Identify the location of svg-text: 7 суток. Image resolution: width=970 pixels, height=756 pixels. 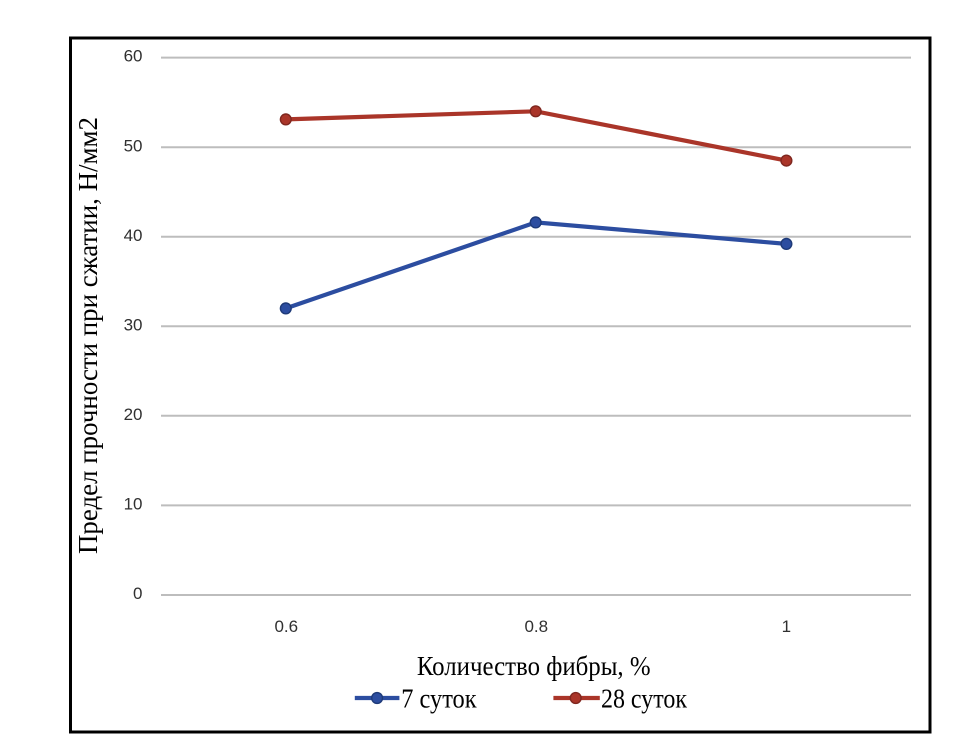
(439, 699).